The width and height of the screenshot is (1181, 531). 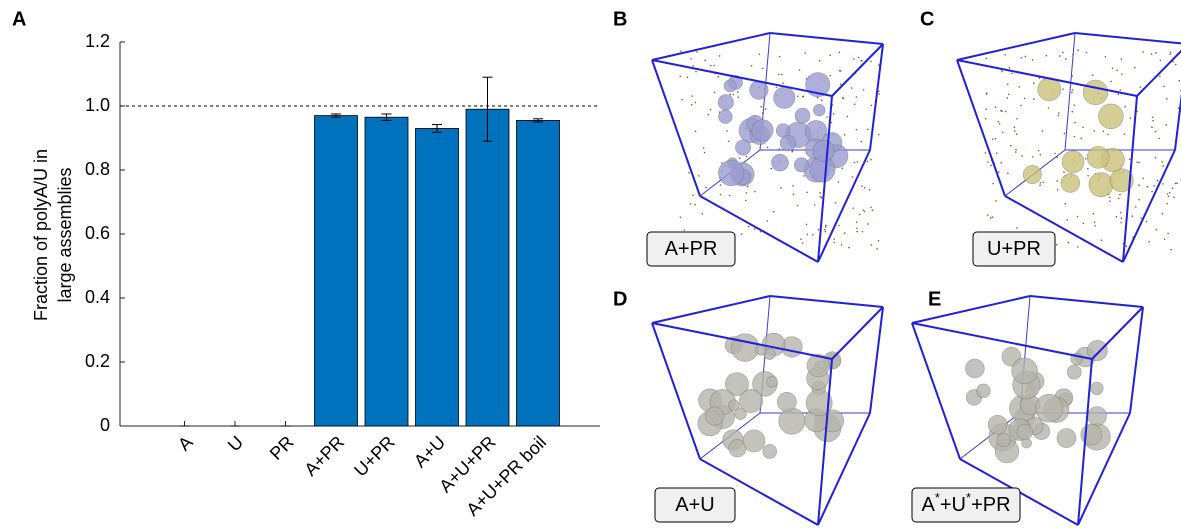 What do you see at coordinates (97, 233) in the screenshot?
I see `y-tick-label: 0.6` at bounding box center [97, 233].